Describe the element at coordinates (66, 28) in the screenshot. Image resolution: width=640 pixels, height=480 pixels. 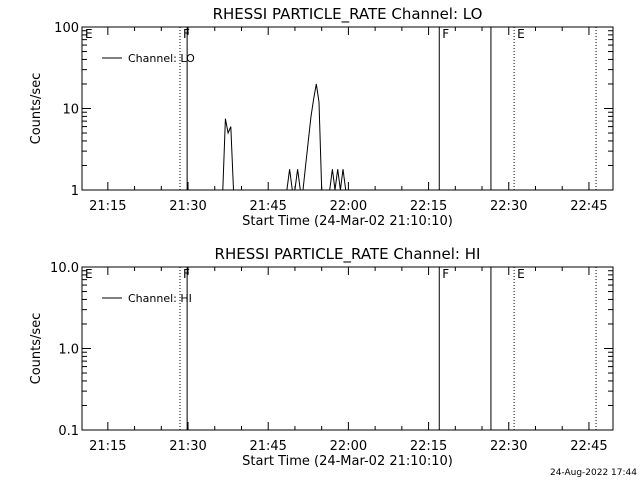
I see `y-tick-label: 100` at that location.